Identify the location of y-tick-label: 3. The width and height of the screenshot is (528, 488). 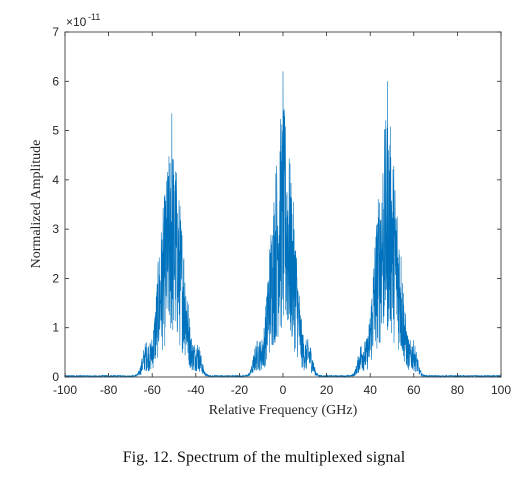
(55, 229).